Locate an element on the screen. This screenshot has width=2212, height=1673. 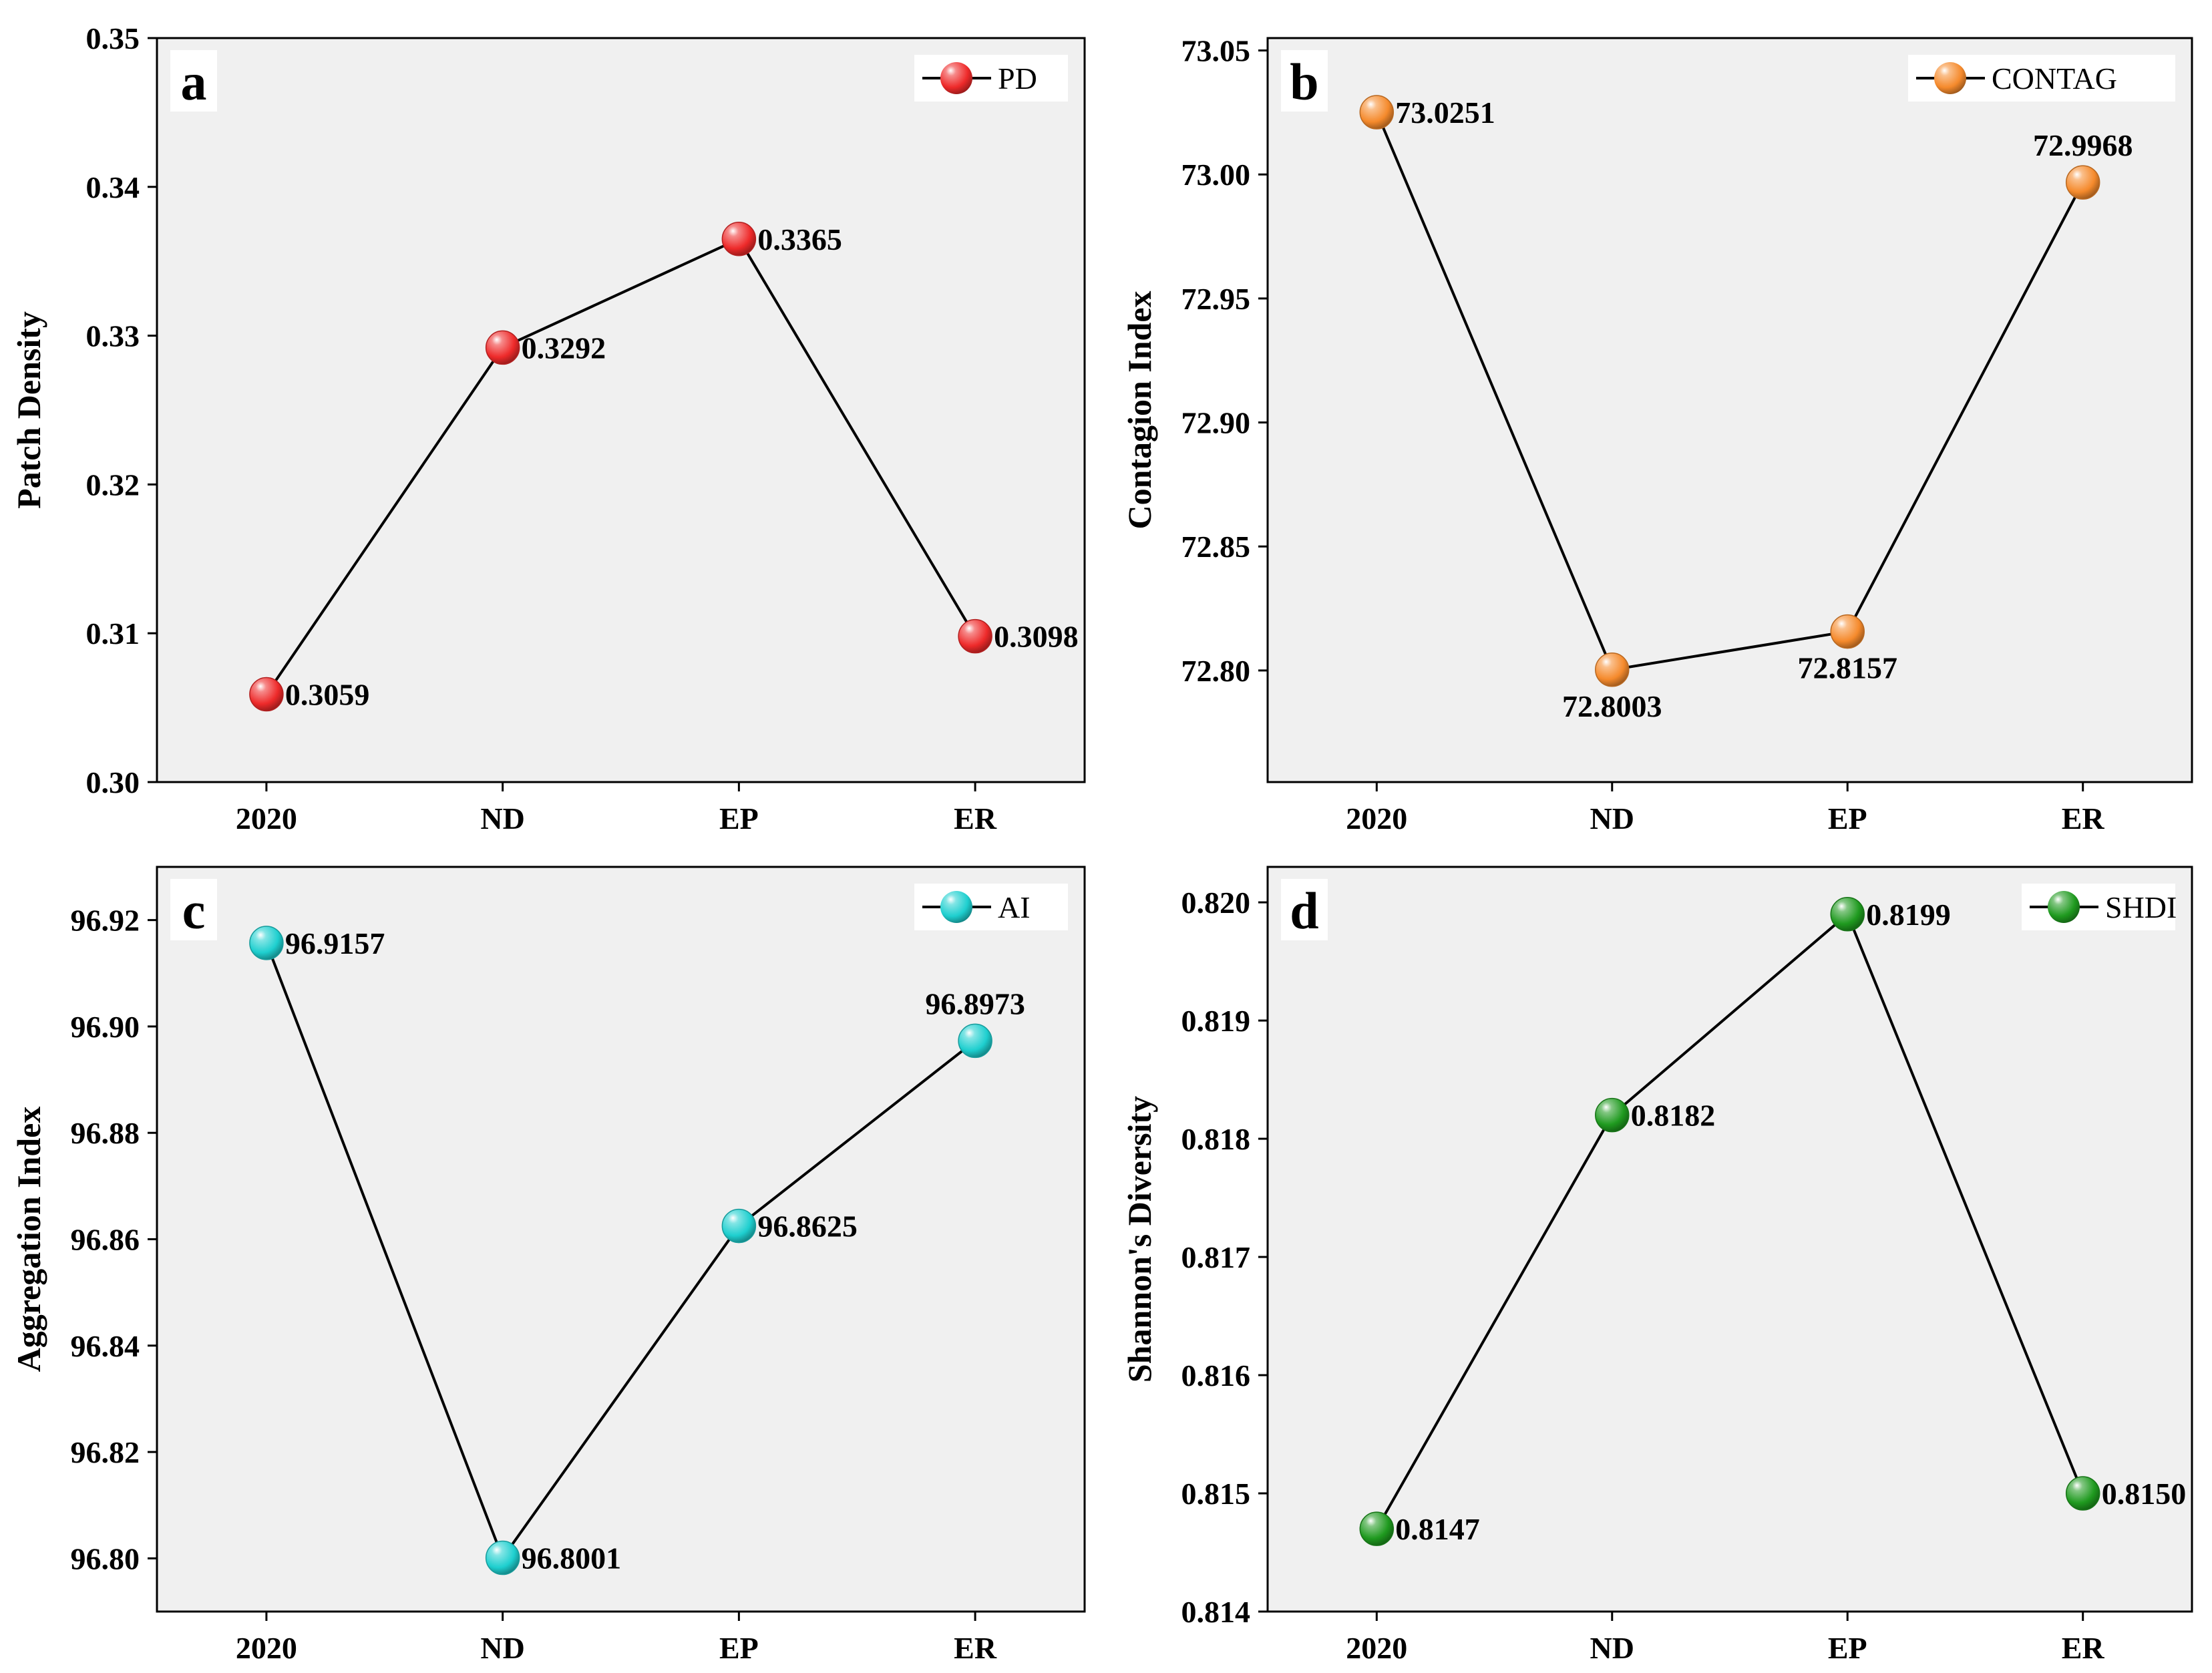
legend-label: PD is located at coordinates (1017, 78).